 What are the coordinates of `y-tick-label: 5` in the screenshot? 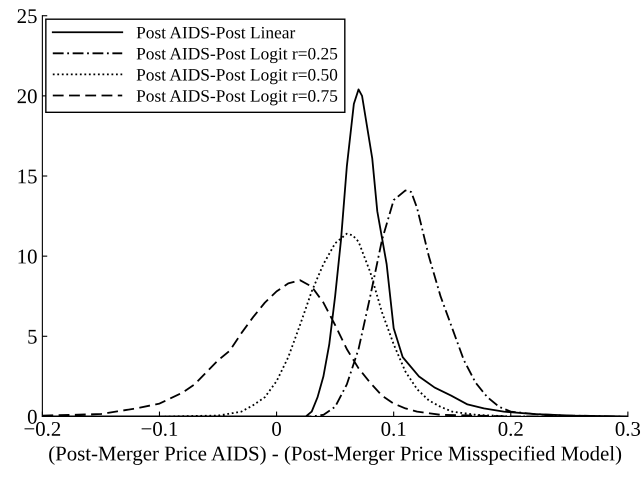 It's located at (32, 337).